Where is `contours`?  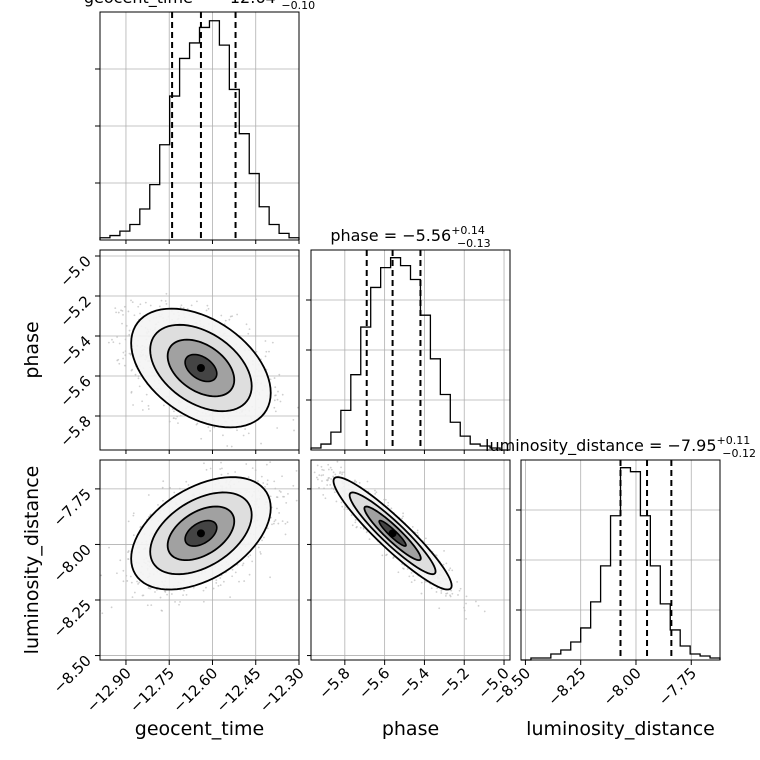 contours is located at coordinates (201, 368).